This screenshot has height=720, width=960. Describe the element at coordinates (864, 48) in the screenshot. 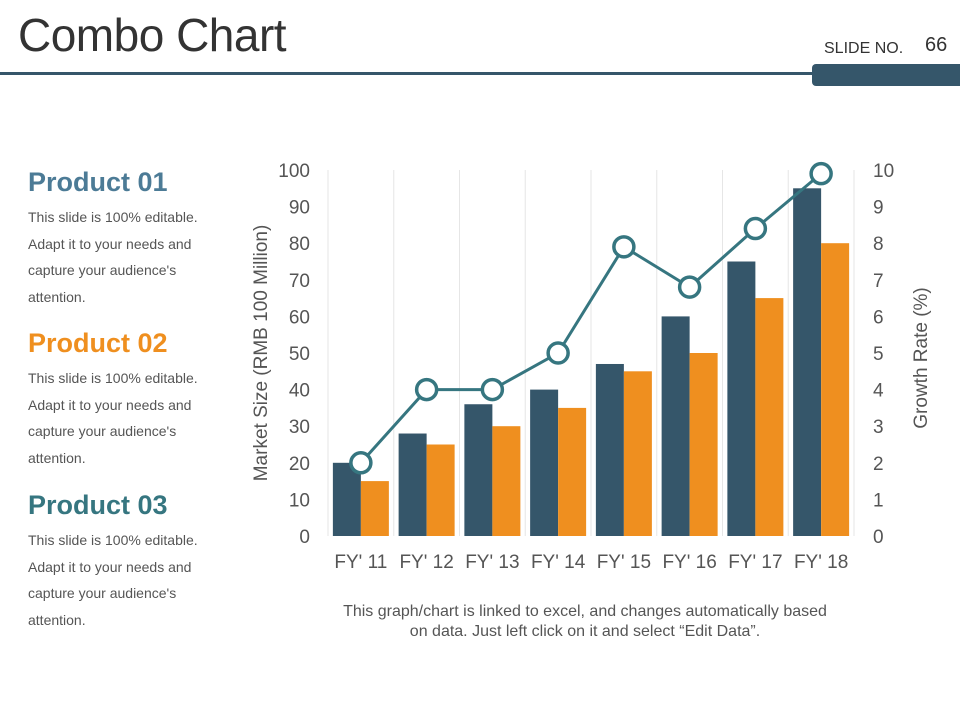

I see `slide-number-label: SLIDE NO.` at that location.